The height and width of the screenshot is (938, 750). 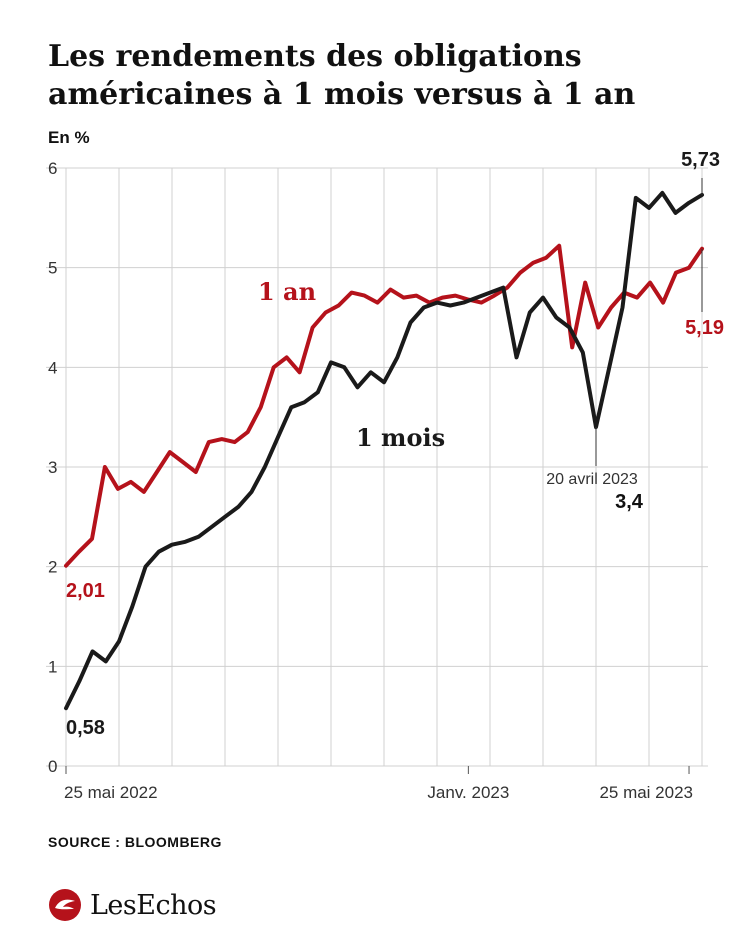 What do you see at coordinates (342, 94) in the screenshot?
I see `title-line-2: américaines à 1 mois versus à 1 an` at bounding box center [342, 94].